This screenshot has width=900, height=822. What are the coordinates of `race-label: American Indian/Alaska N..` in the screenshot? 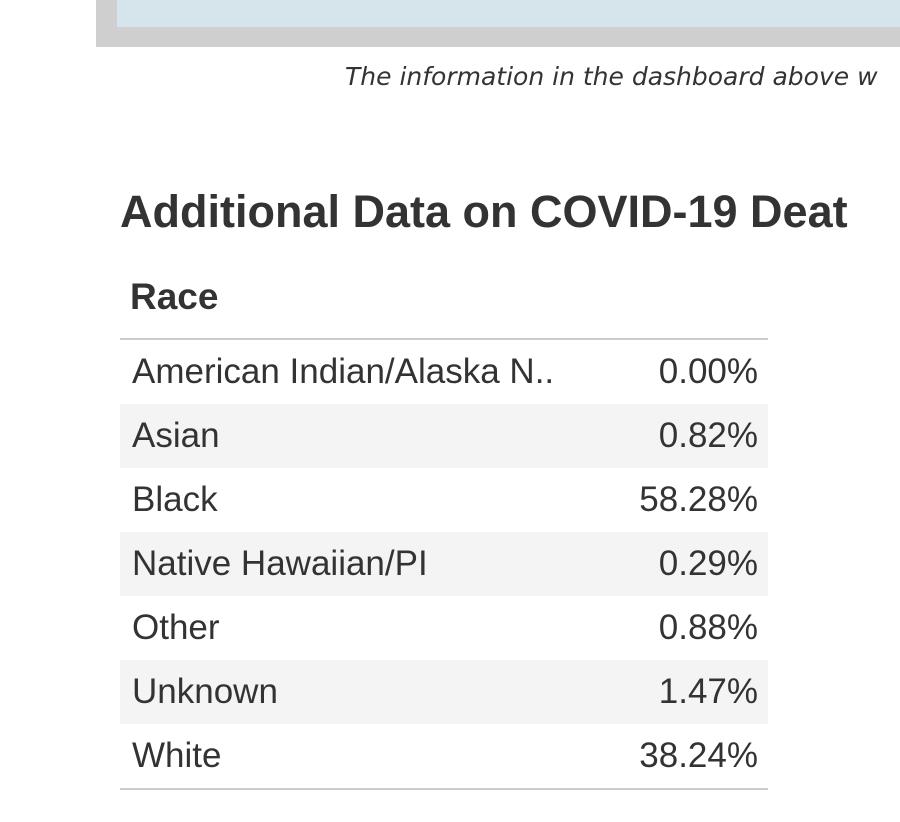 It's located at (343, 371).